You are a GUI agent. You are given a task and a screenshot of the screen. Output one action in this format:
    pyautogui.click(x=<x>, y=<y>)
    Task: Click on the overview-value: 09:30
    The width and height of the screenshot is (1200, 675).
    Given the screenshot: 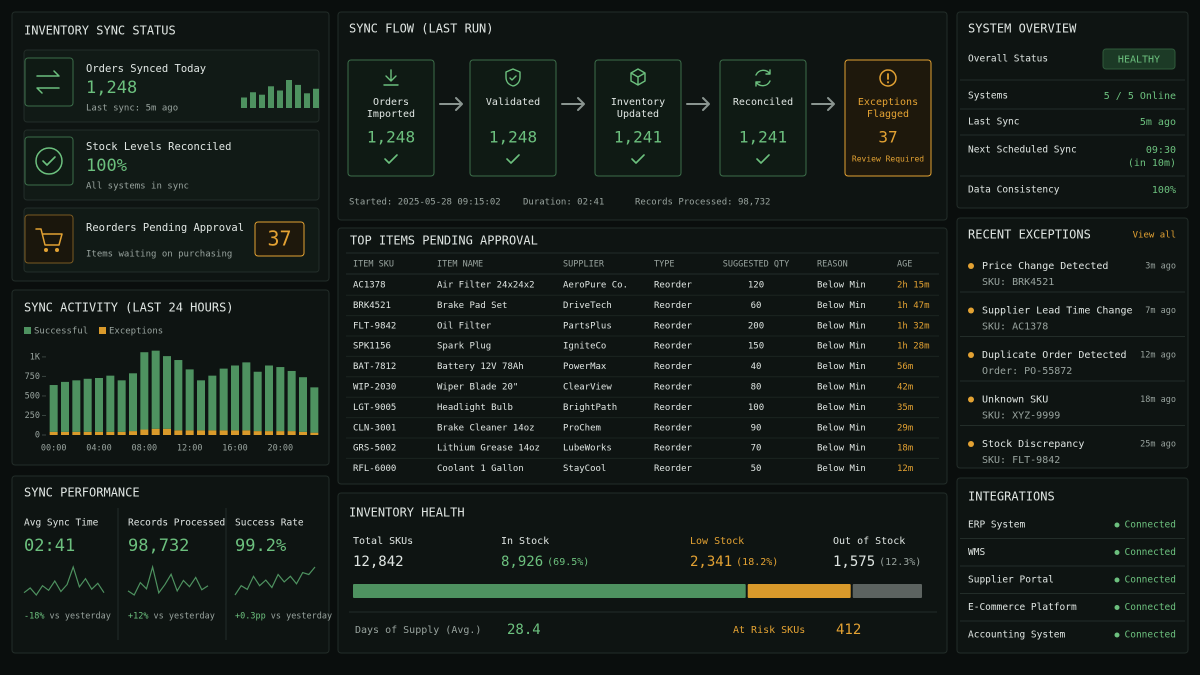 What is the action you would take?
    pyautogui.click(x=1161, y=150)
    